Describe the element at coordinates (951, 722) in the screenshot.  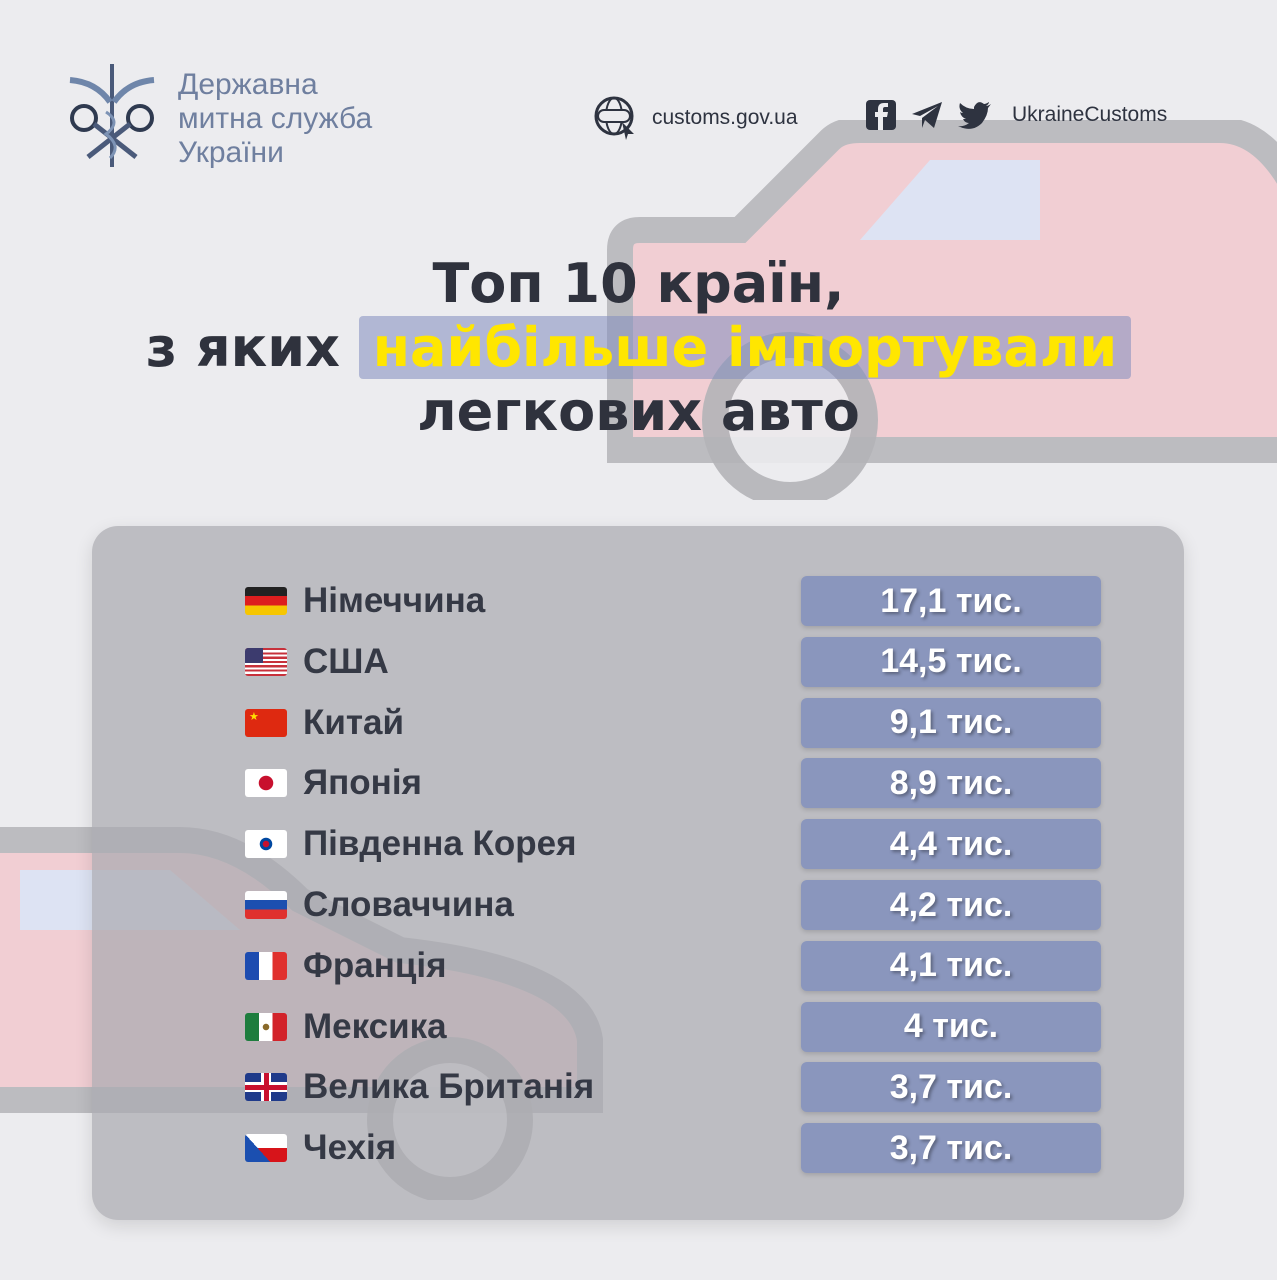
I see `import-value-badge: 9,1 тис.` at that location.